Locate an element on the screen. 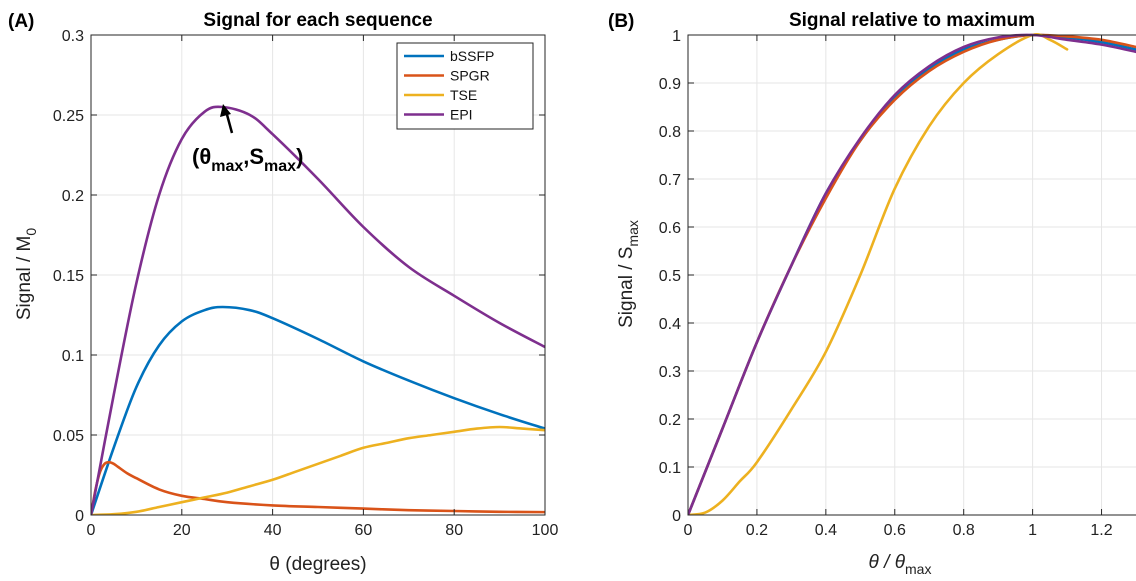 The height and width of the screenshot is (581, 1136). x-tick-label: 40 is located at coordinates (273, 530).